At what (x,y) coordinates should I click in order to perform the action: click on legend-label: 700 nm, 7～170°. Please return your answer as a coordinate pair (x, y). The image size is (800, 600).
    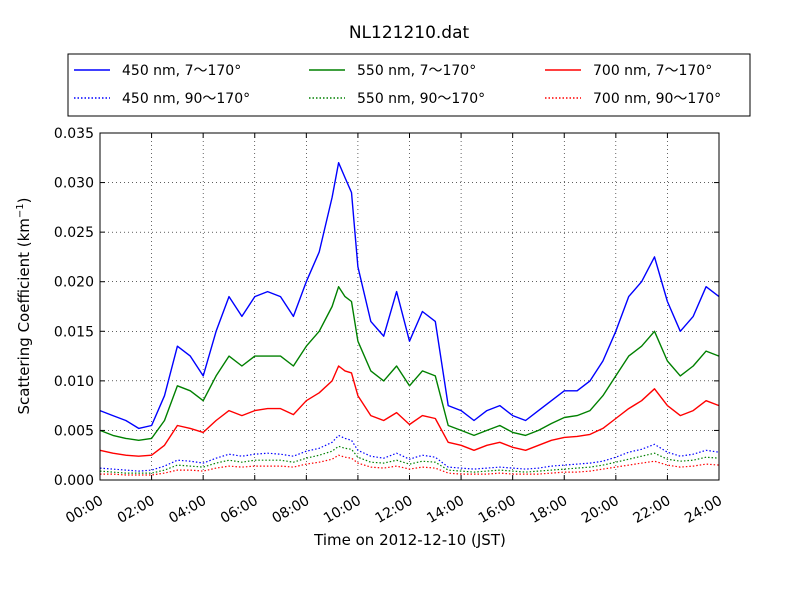
    Looking at the image, I should click on (652, 71).